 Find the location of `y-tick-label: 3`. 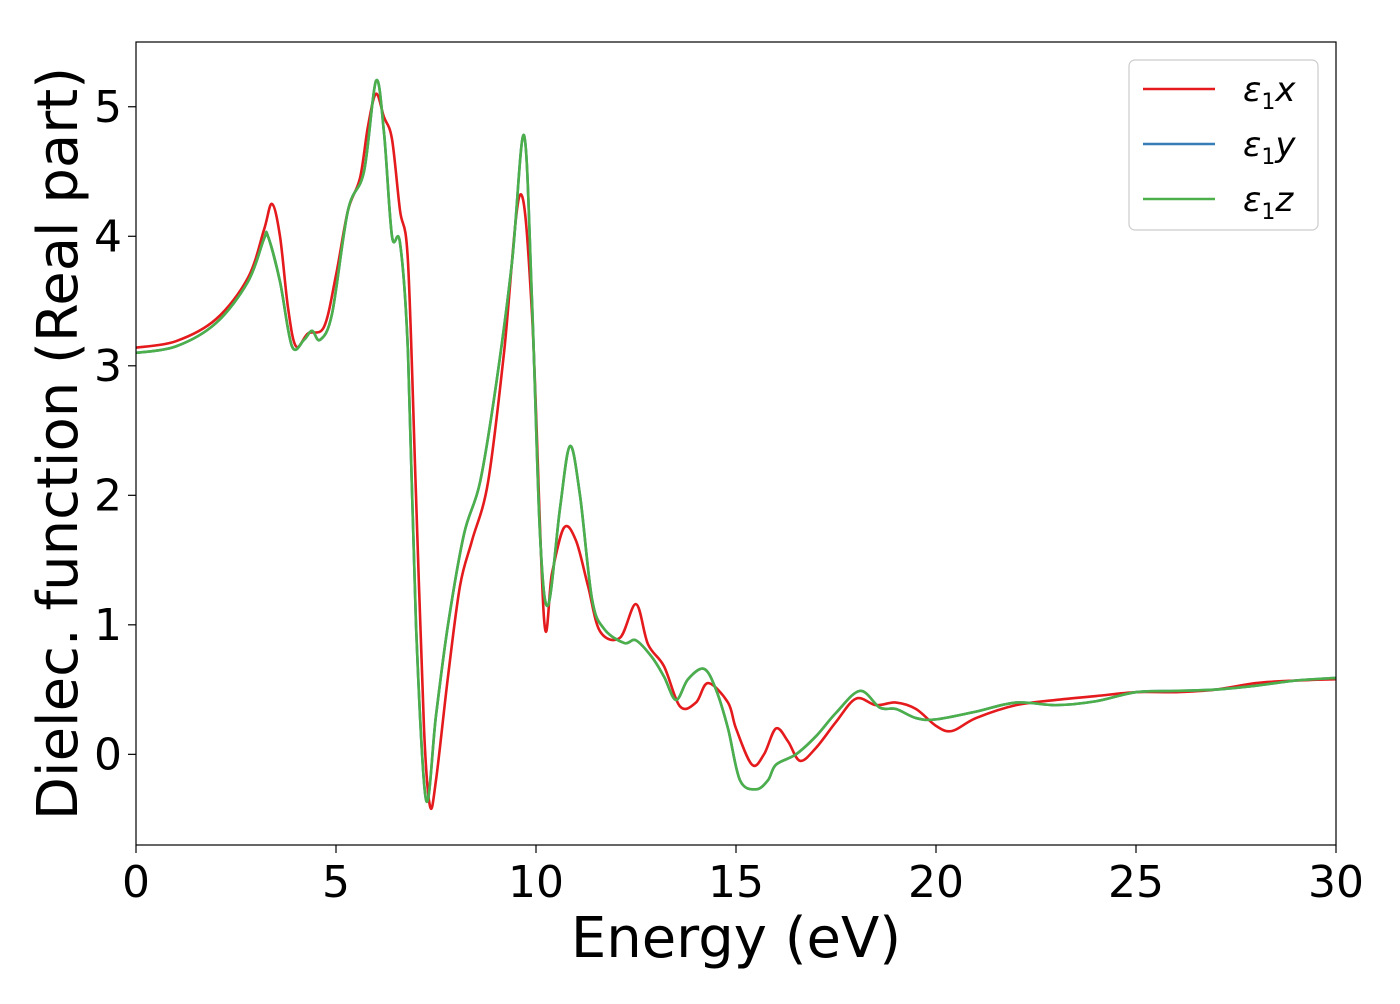

y-tick-label: 3 is located at coordinates (108, 366).